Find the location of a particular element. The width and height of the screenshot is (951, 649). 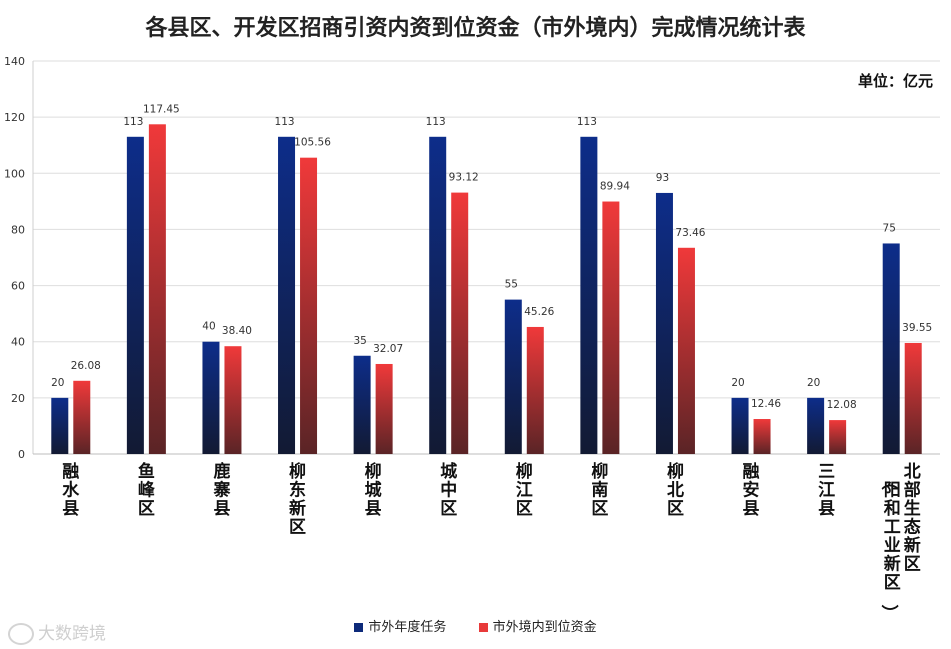

x-tick-label: 柳东新区 is located at coordinates (297, 499).